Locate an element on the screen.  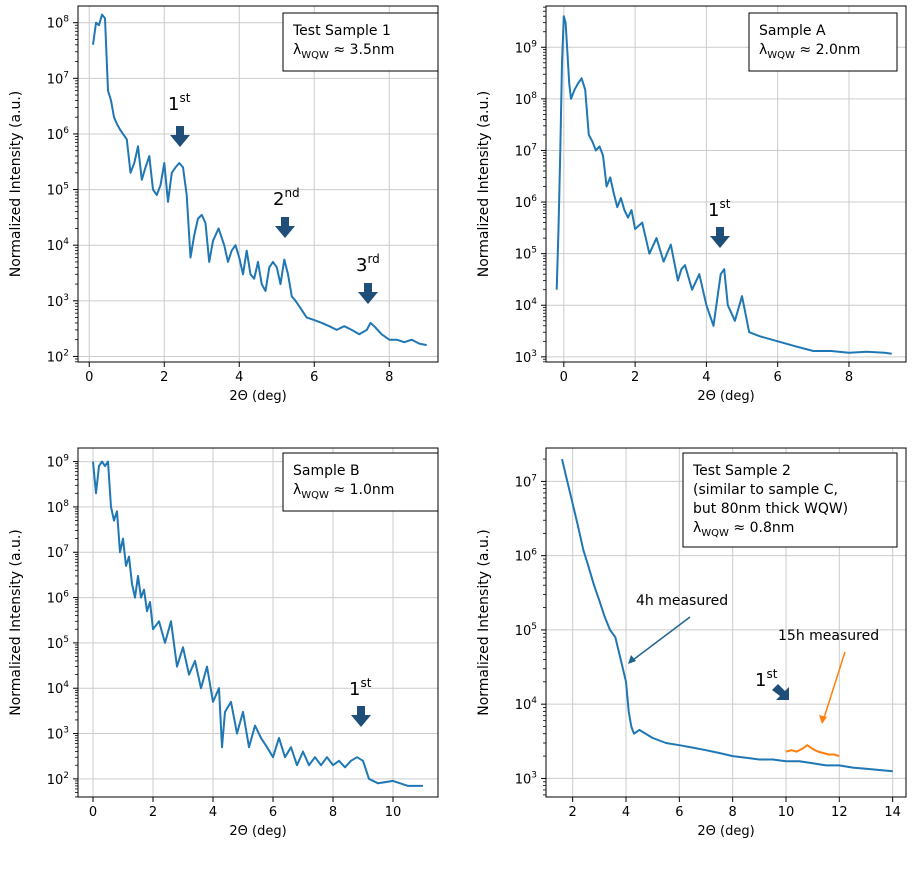
legend-line: (similar to sample C, is located at coordinates (765, 490).